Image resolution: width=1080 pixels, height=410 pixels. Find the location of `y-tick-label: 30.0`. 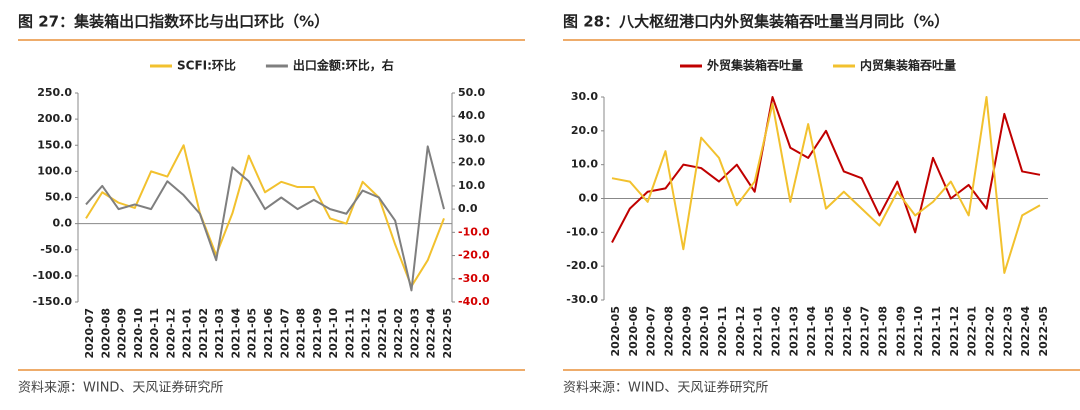

y-tick-label: 30.0 is located at coordinates (584, 96).